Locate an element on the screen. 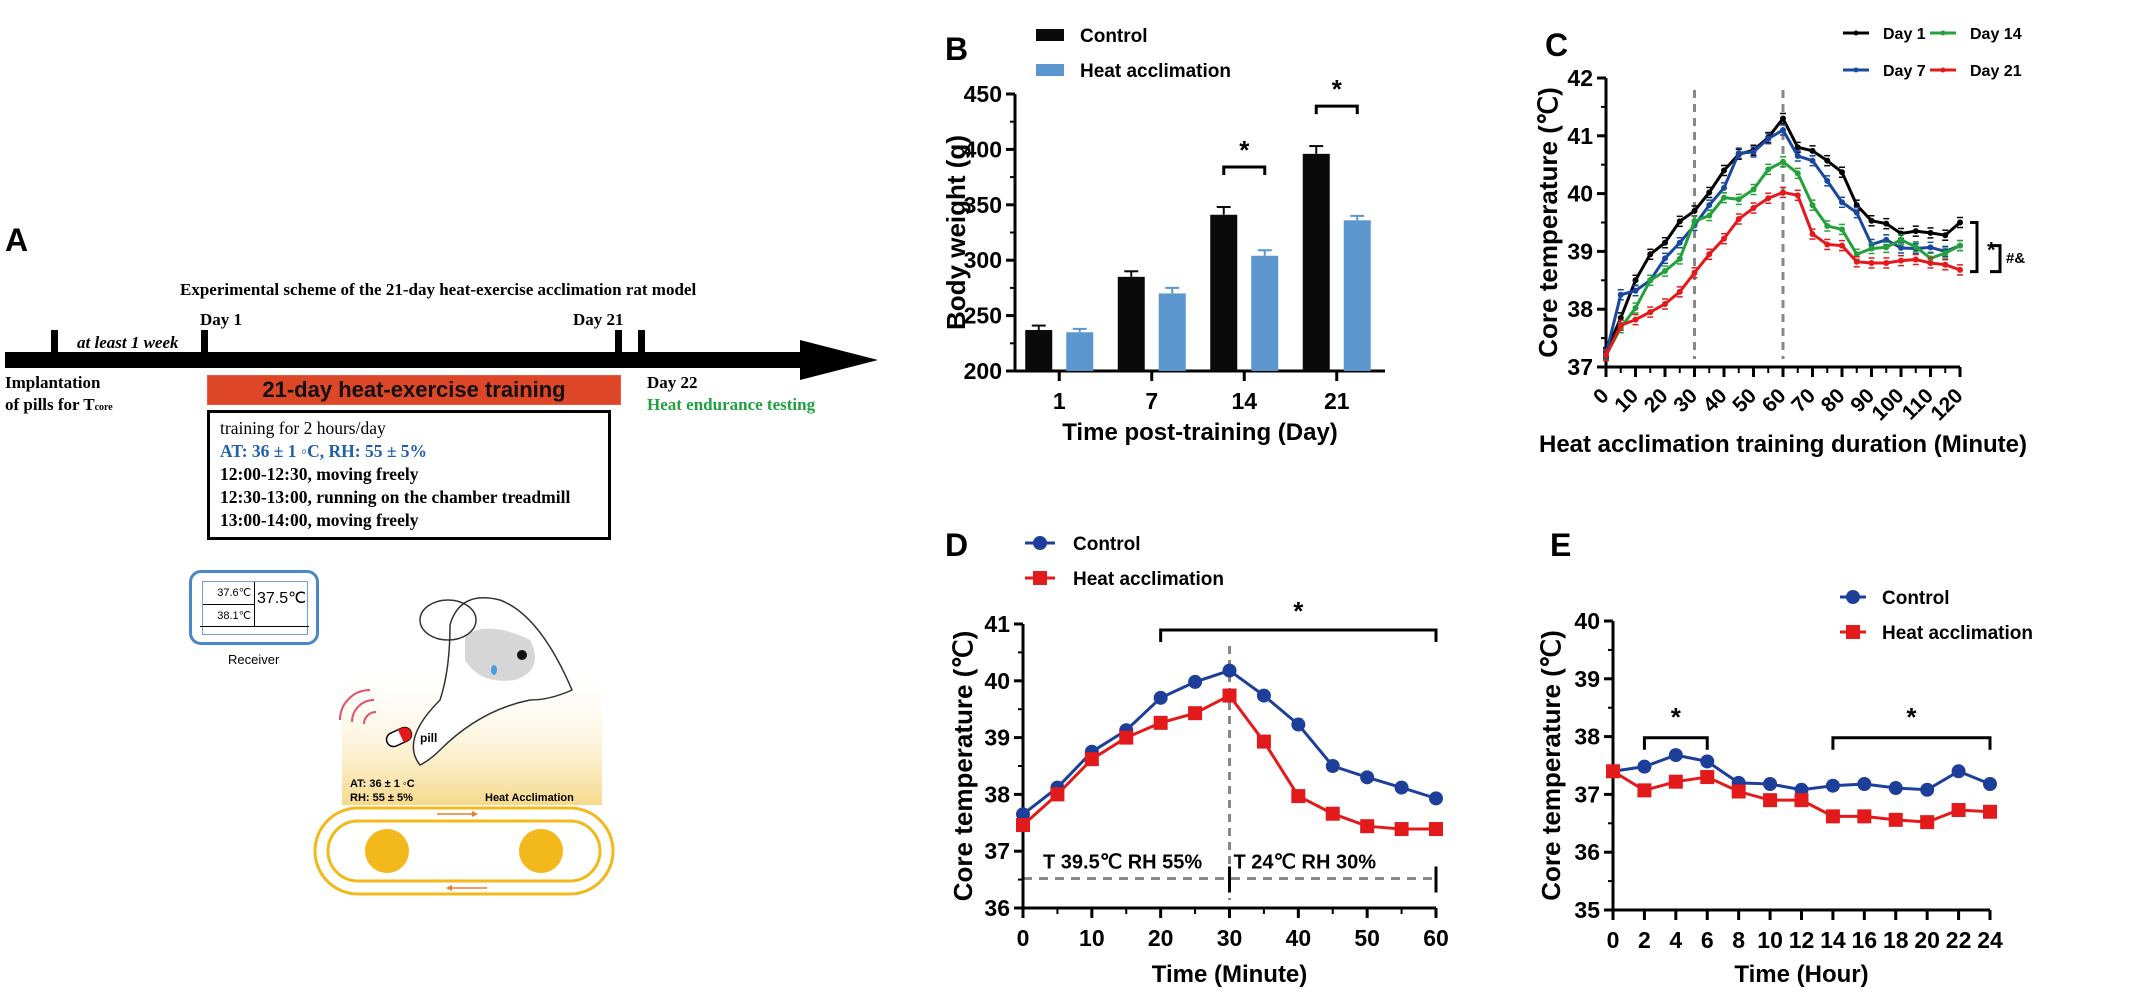 This screenshot has width=2143, height=994. x-tick-label: 12 is located at coordinates (1802, 940).